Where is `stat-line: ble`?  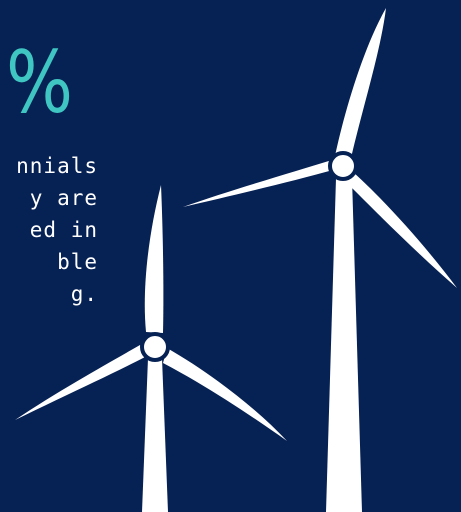
stat-line: ble is located at coordinates (77, 262).